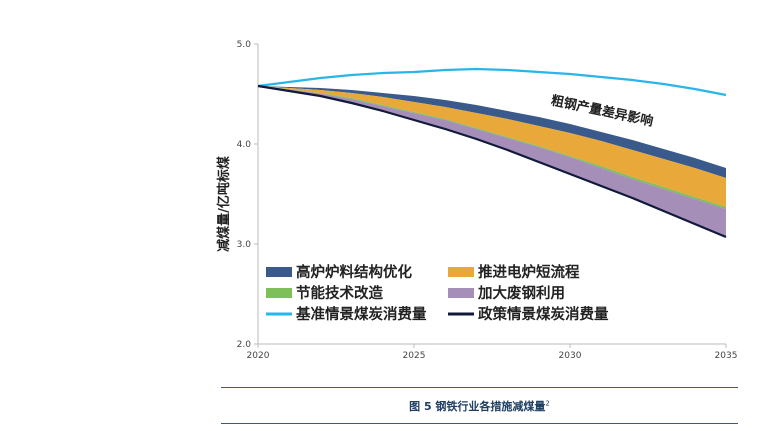 The height and width of the screenshot is (431, 775). What do you see at coordinates (244, 145) in the screenshot?
I see `y-tick-label: 4.0` at bounding box center [244, 145].